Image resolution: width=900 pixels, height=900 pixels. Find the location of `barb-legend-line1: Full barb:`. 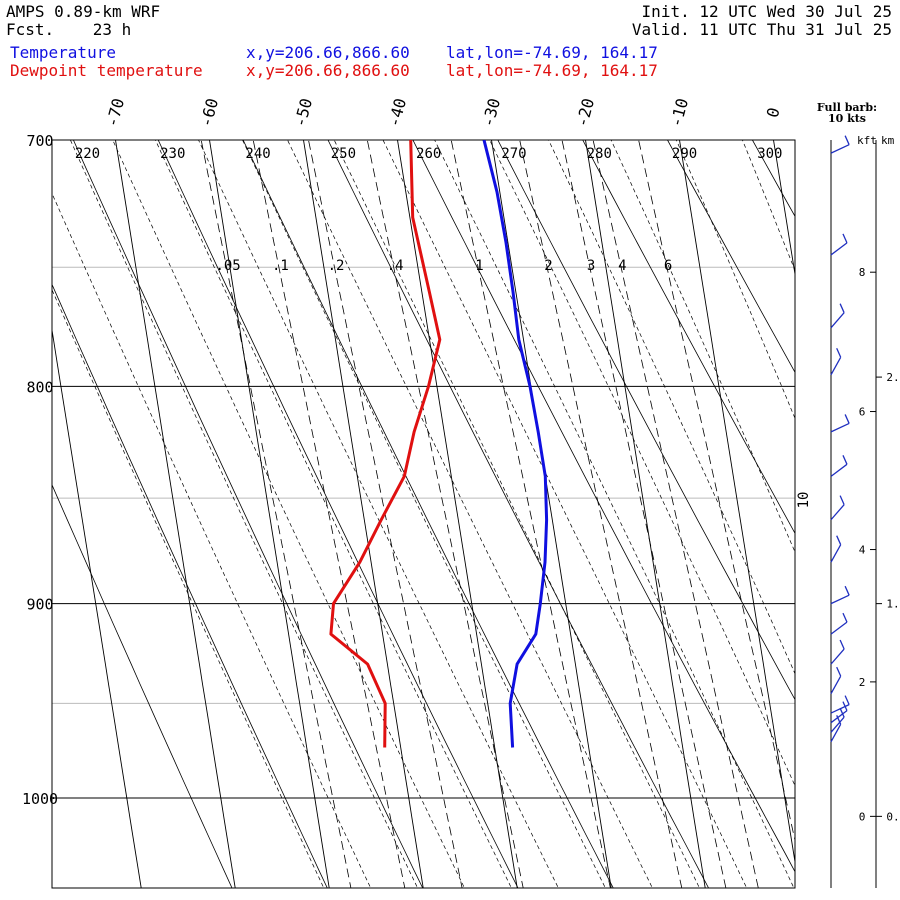

barb-legend-line1: Full barb: is located at coordinates (847, 107).